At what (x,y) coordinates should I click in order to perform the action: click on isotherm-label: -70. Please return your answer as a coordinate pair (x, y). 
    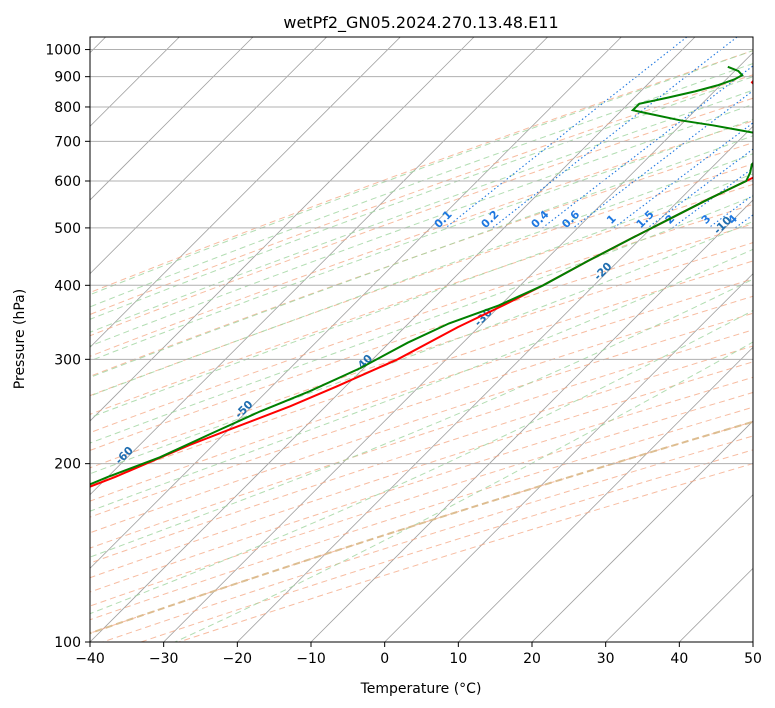
    Looking at the image, I should click on (8, 501).